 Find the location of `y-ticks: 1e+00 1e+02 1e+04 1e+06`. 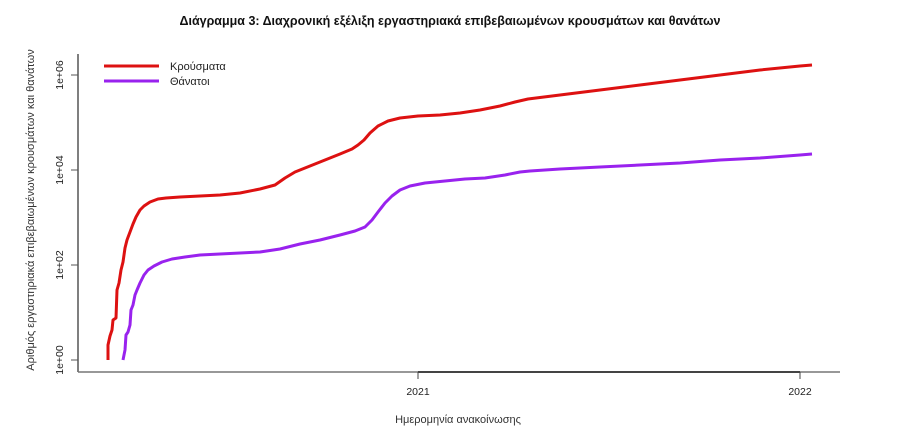

y-ticks: 1e+00 1e+02 1e+04 1e+06 is located at coordinates (66, 217).